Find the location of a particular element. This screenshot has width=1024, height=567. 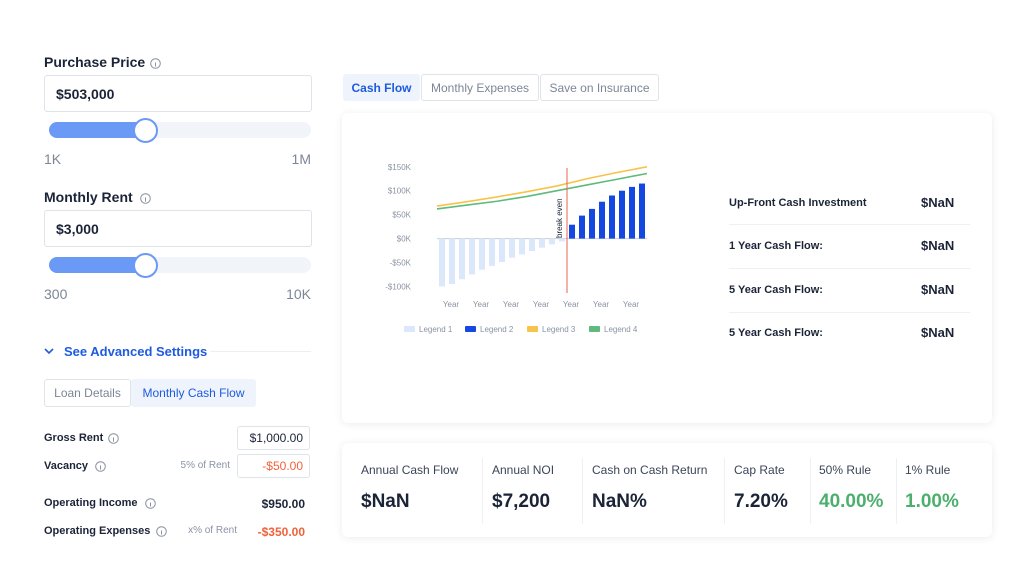

tab: Save on Insurance is located at coordinates (599, 87).